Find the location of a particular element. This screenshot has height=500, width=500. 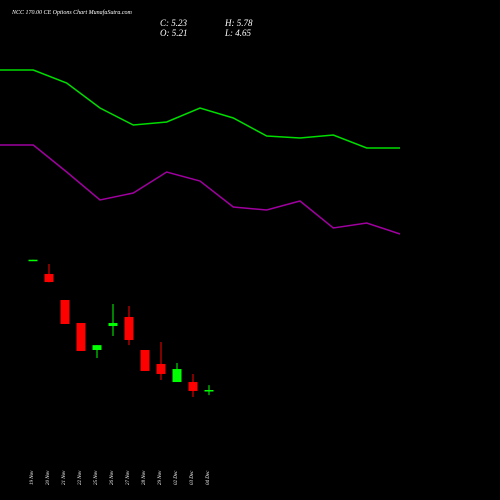

x-tick-label: 28 Nov is located at coordinates (144, 477).